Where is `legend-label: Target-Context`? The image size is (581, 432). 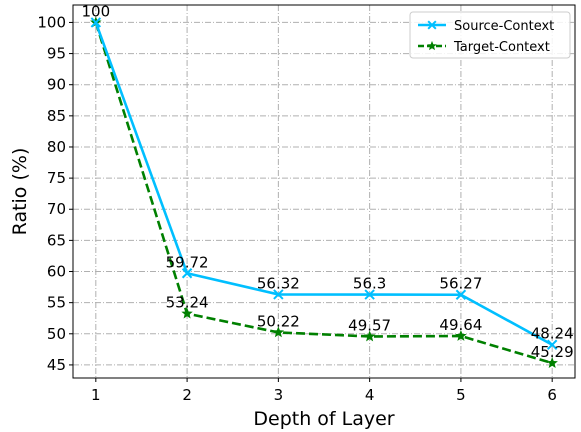
legend-label: Target-Context is located at coordinates (501, 47).